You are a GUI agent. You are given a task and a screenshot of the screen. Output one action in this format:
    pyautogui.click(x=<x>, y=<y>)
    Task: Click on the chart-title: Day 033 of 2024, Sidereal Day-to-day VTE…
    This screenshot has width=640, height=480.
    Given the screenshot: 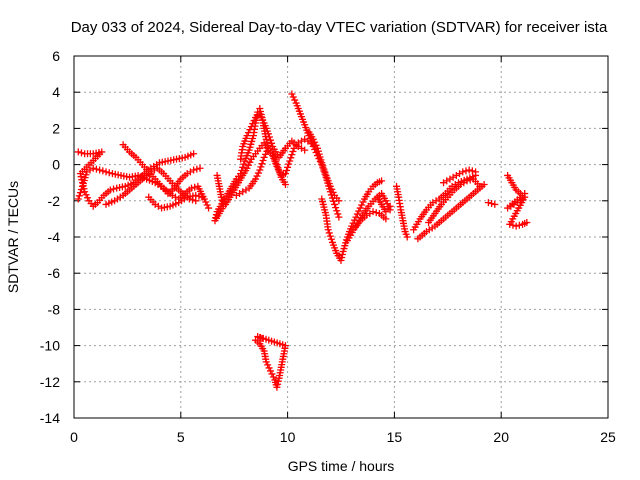 What is the action you would take?
    pyautogui.click(x=339, y=27)
    